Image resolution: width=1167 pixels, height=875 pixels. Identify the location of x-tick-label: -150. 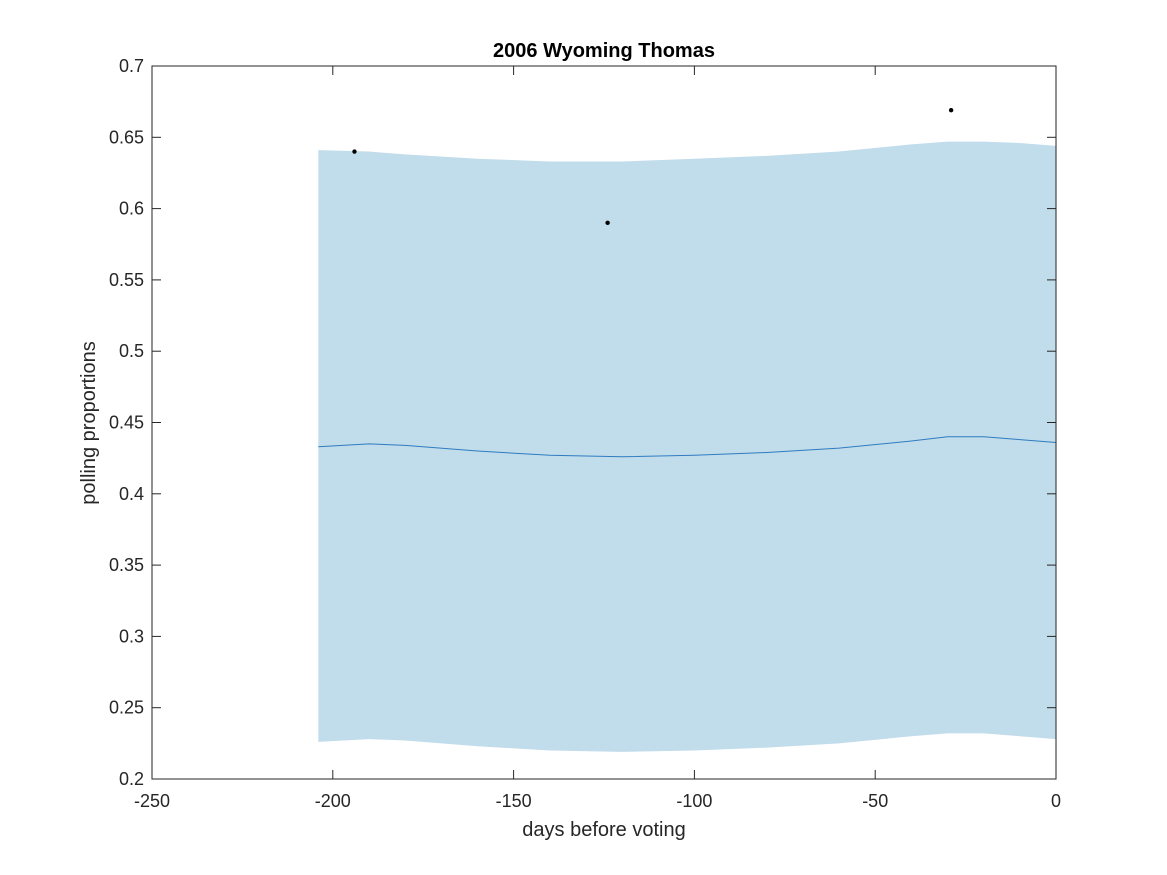
(514, 801).